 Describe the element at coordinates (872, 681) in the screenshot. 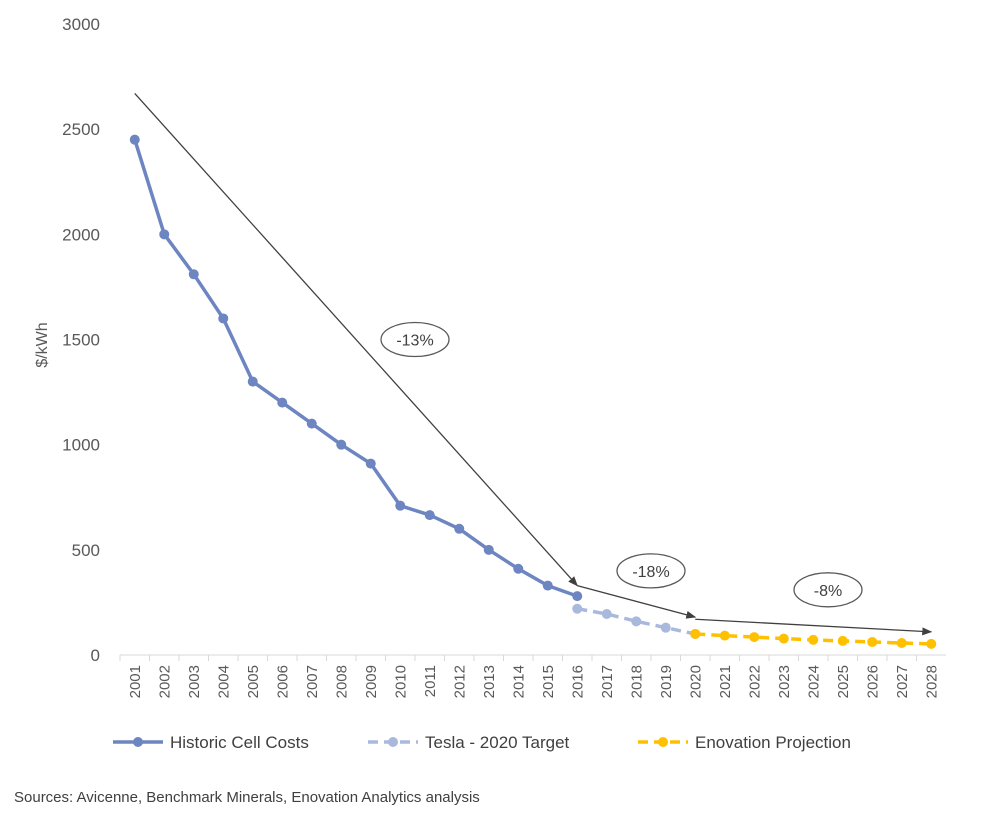

I see `x-tick-label: 2026` at that location.